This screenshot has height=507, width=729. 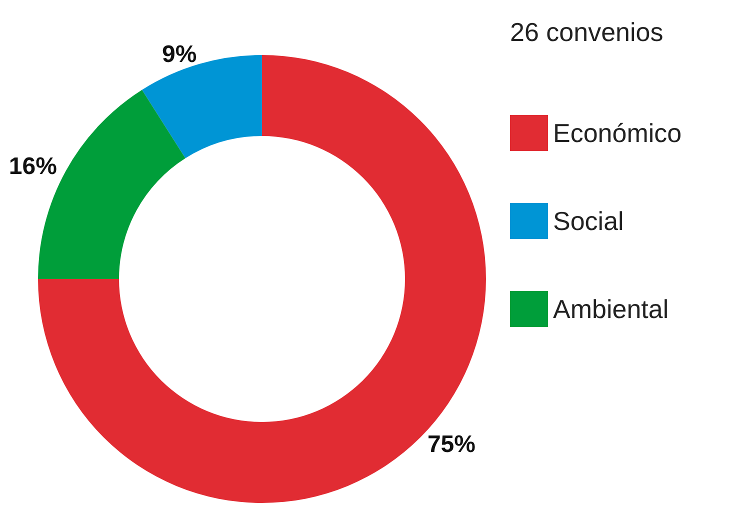 What do you see at coordinates (588, 221) in the screenshot?
I see `legend-label: Social` at bounding box center [588, 221].